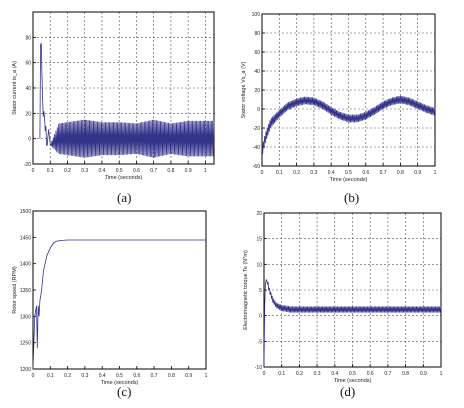 This screenshot has width=464, height=408. Describe the element at coordinates (259, 265) in the screenshot. I see `y-tick-label: 10` at that location.